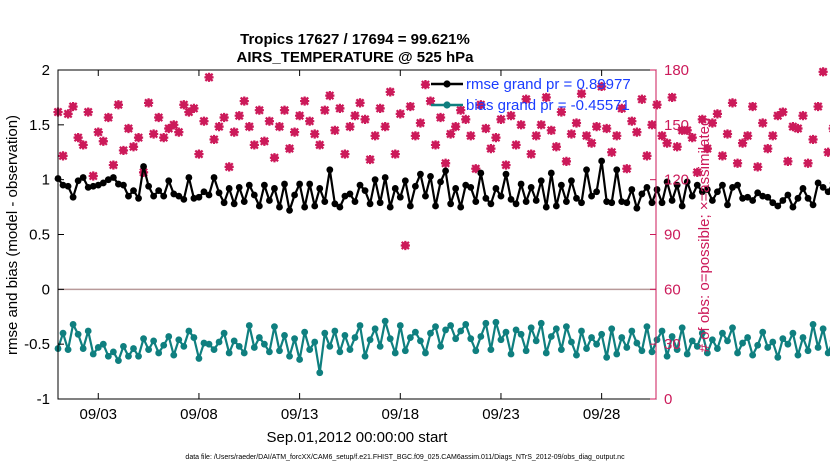 This screenshot has width=830, height=470. Describe the element at coordinates (199, 414) in the screenshot. I see `x-tick-label: 09/08` at that location.